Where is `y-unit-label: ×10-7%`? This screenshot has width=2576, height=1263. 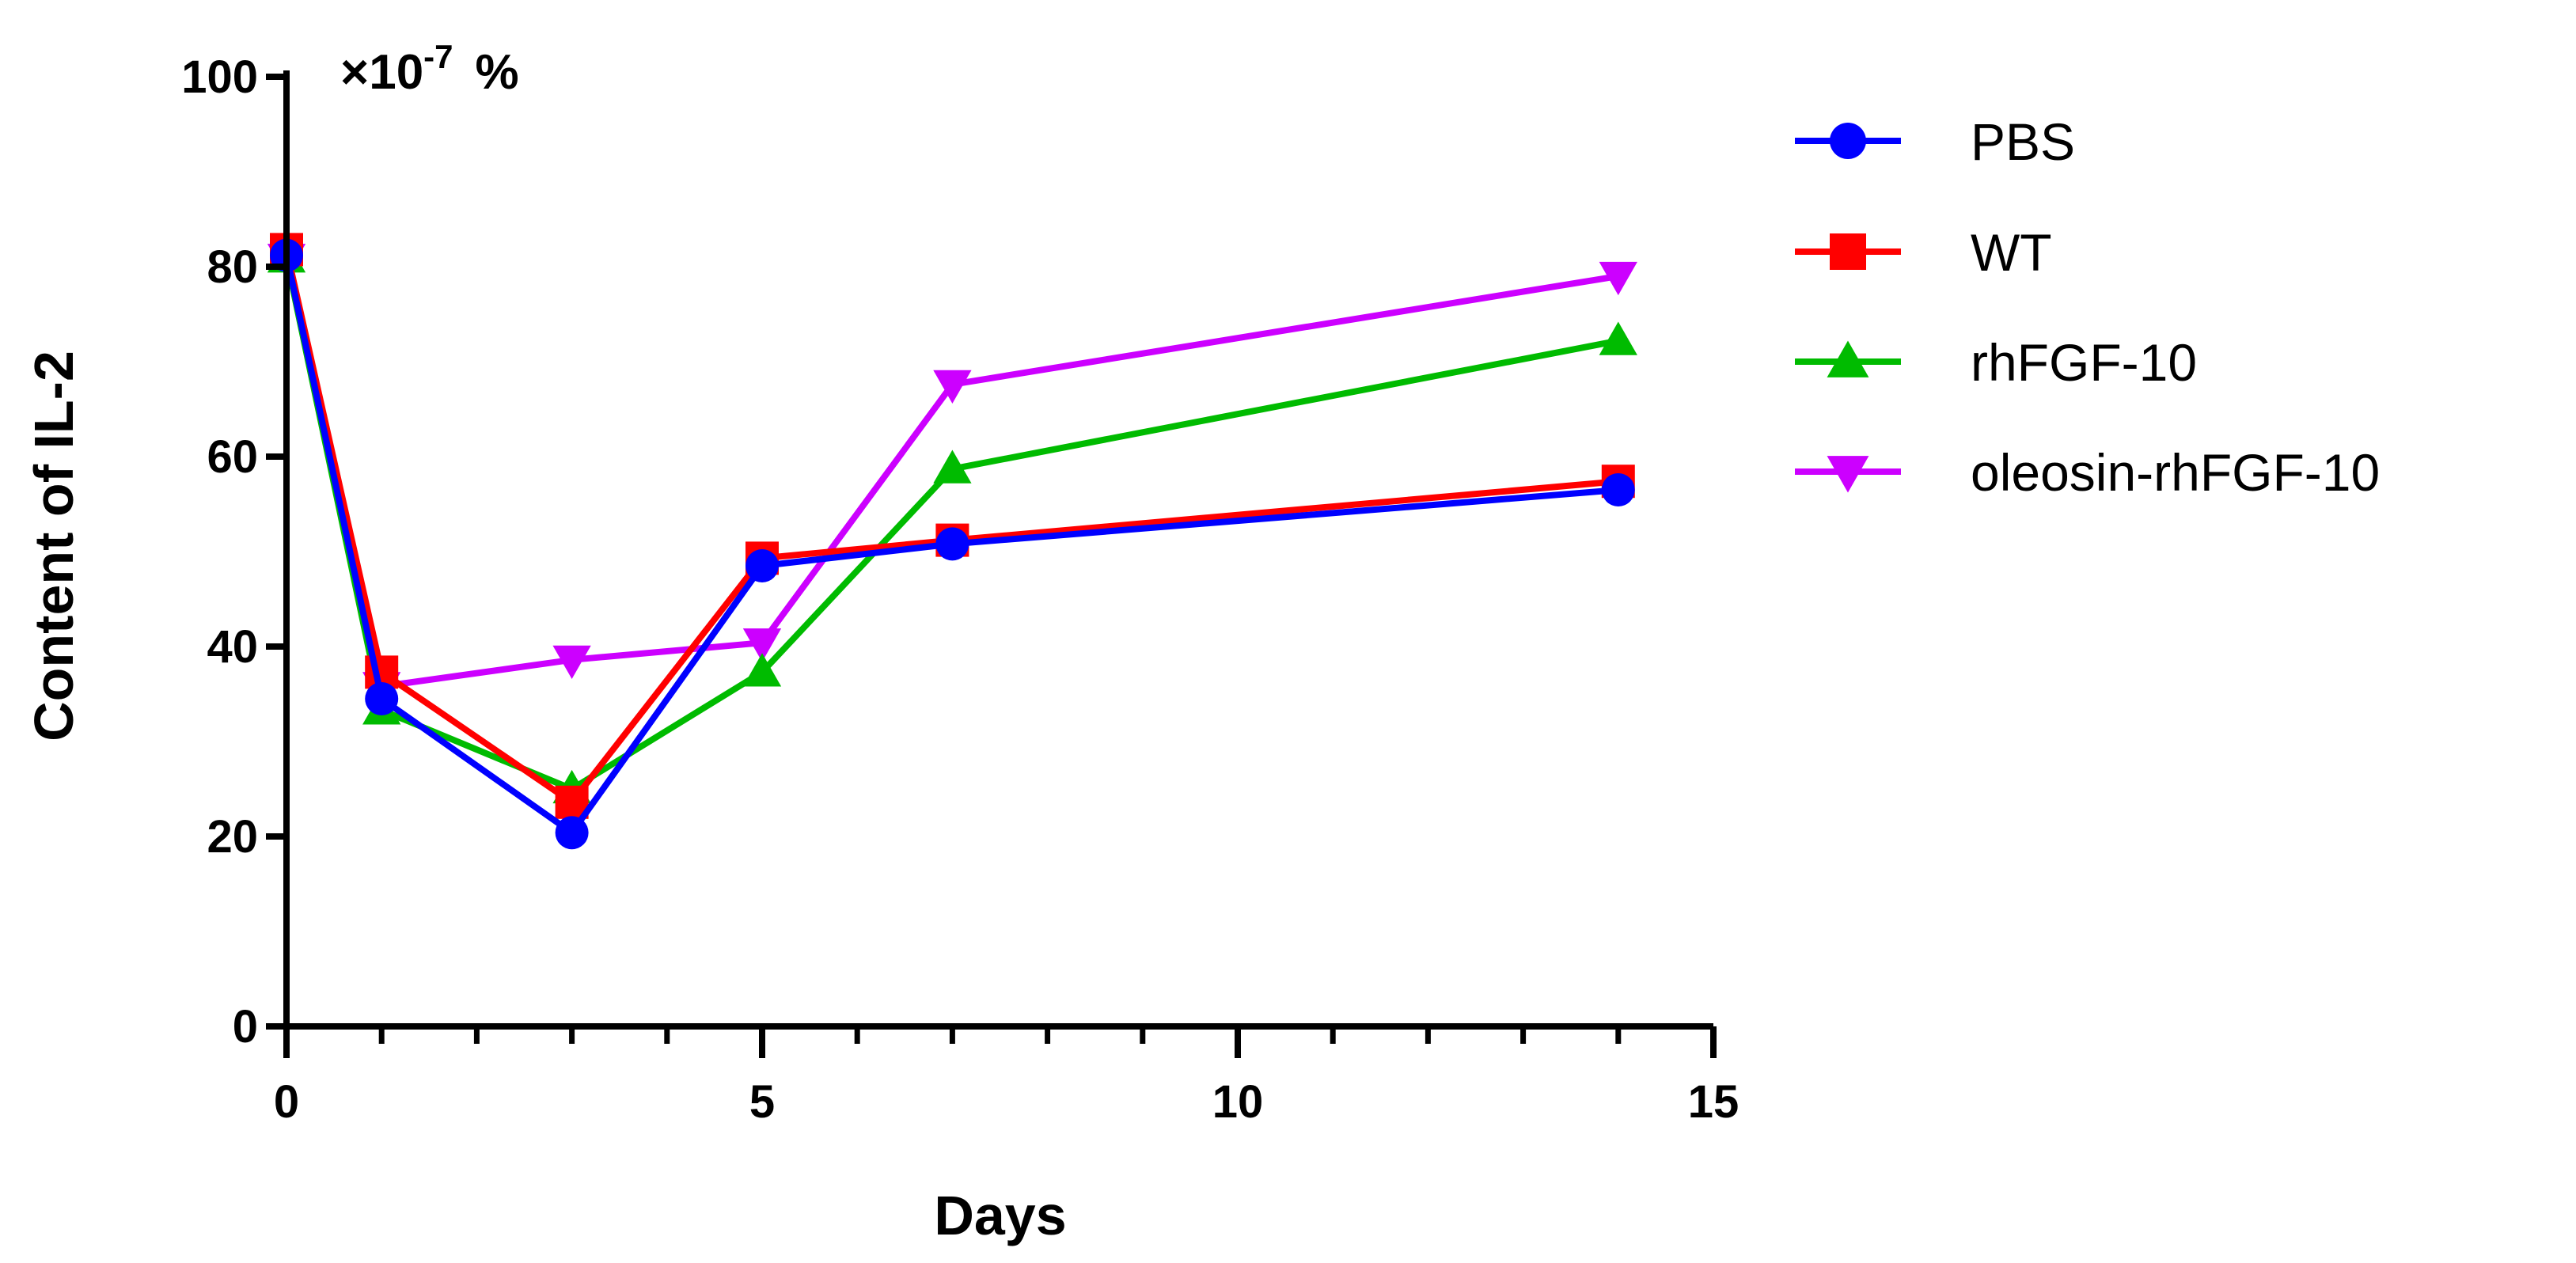
y-unit-label: ×10-7% is located at coordinates (429, 69).